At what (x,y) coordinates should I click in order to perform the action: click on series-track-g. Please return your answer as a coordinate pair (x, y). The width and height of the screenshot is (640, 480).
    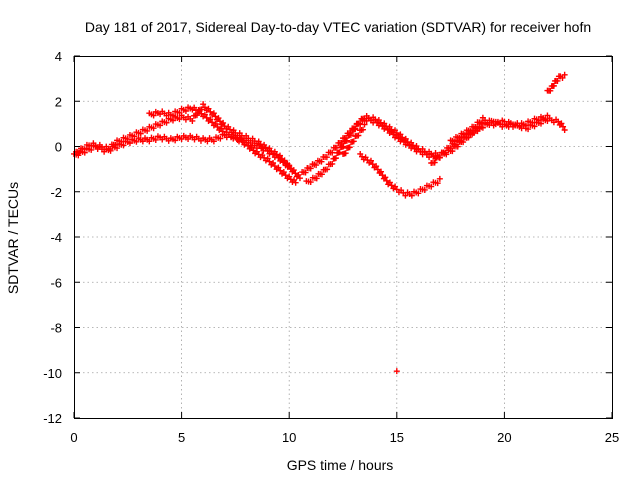
    Looking at the image, I should click on (400, 174).